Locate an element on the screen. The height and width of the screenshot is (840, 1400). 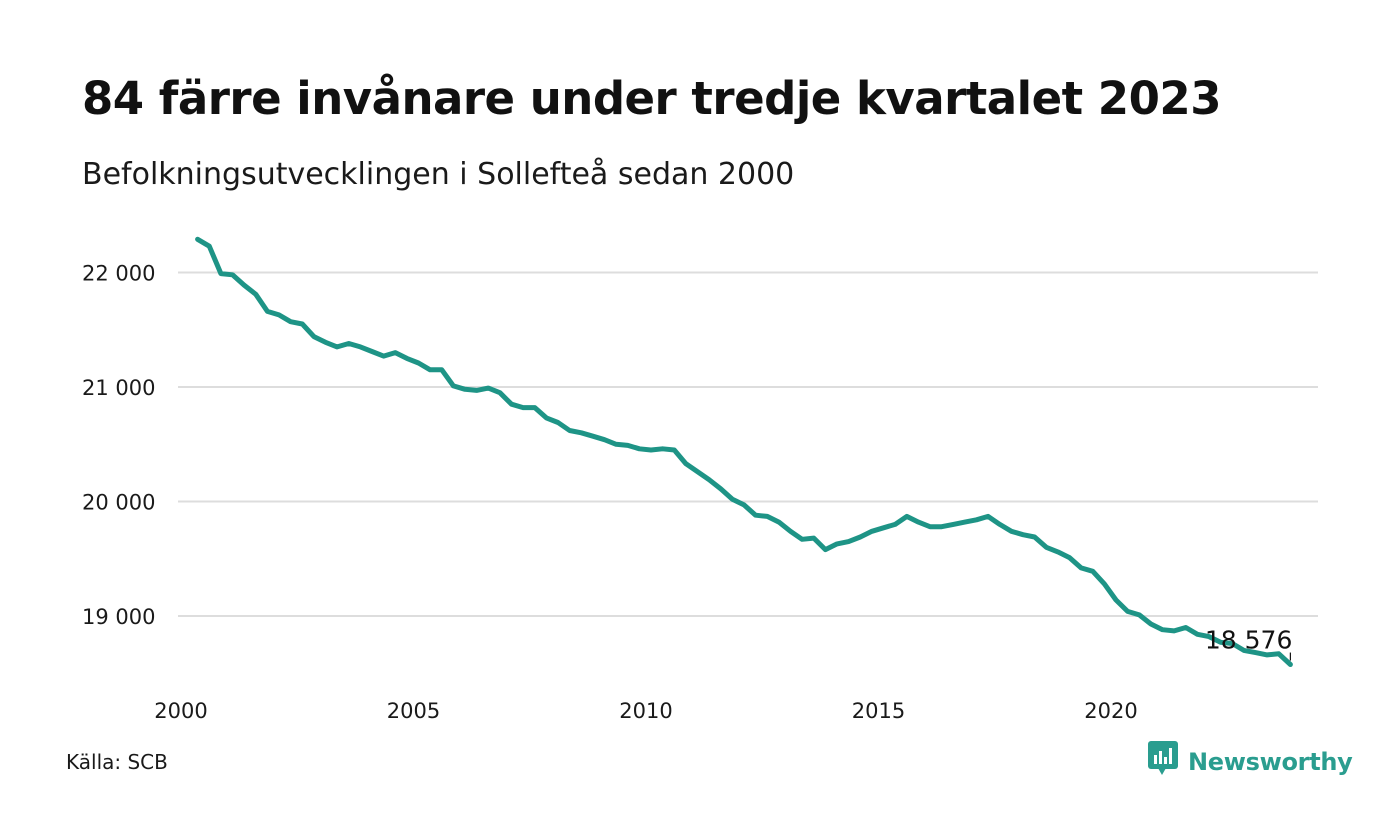
x-axis-ticks: 2000 2005 2010 2015 2020 is located at coordinates (645, 711).